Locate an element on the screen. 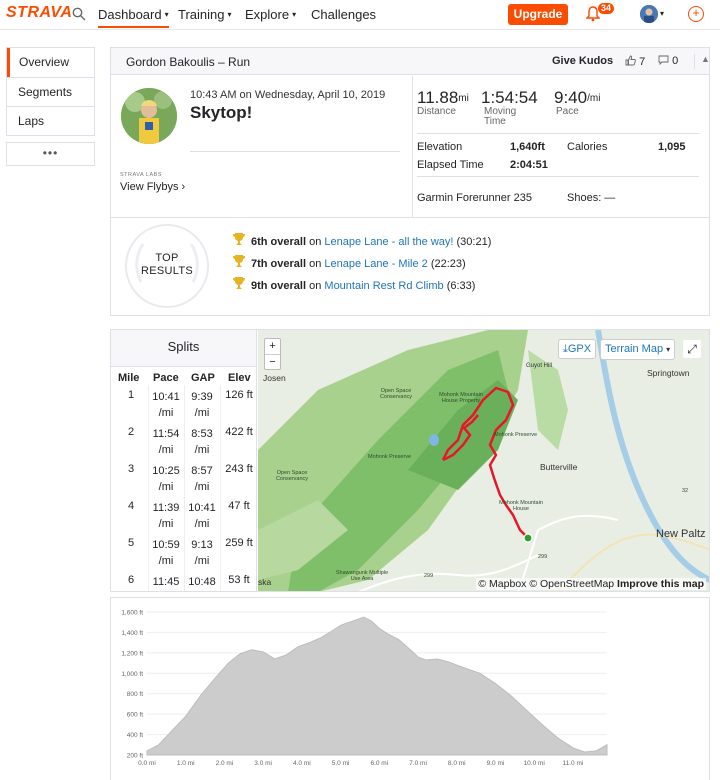 Image resolution: width=720 pixels, height=780 pixels. segment-link: Lenape Lane - Mile 2 is located at coordinates (376, 264).